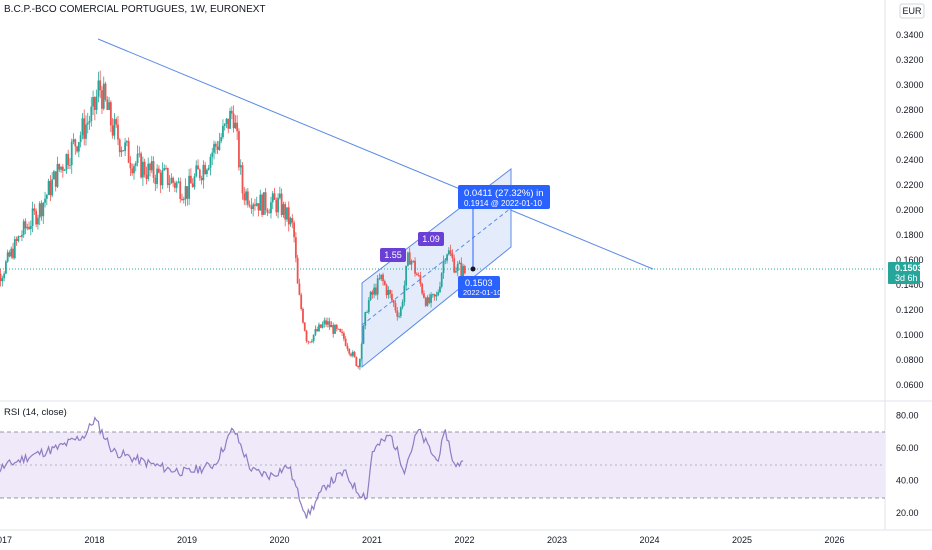 The height and width of the screenshot is (550, 932). I want to click on rsi-axis: 80.00 60.00 40.00 20.00, so click(907, 465).